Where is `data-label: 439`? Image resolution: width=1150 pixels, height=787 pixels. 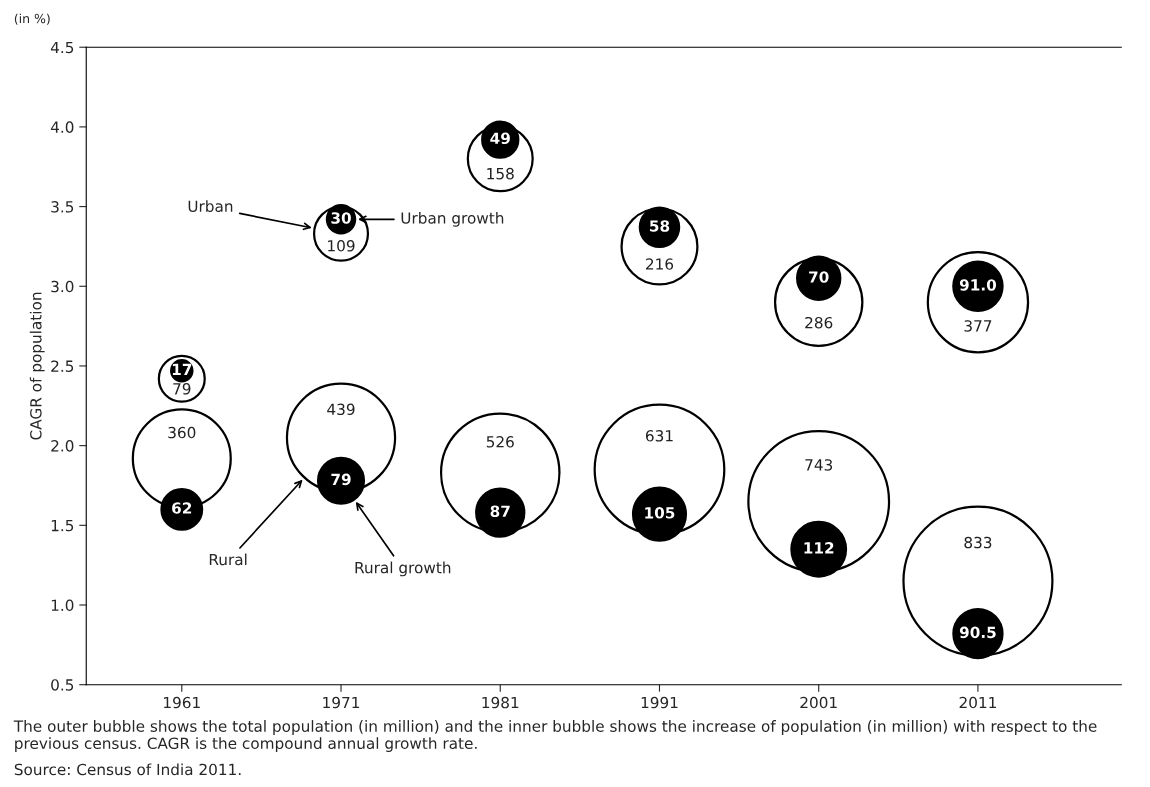 data-label: 439 is located at coordinates (341, 409).